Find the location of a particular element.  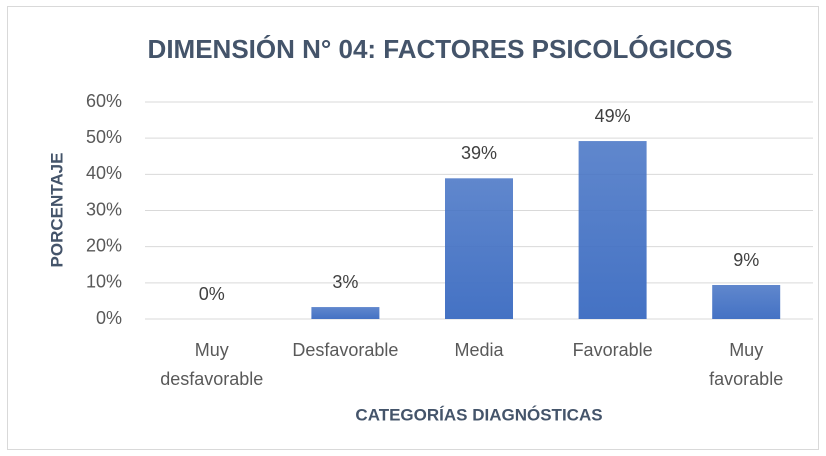

x-axis-label: CATEGORÍAS DIAGNÓSTICAS is located at coordinates (478, 414).